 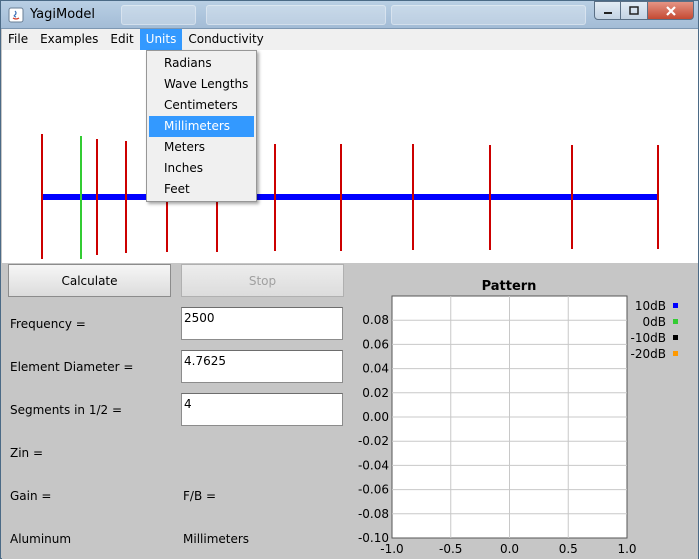 What do you see at coordinates (41, 539) in the screenshot?
I see `material-label: Aluminum` at bounding box center [41, 539].